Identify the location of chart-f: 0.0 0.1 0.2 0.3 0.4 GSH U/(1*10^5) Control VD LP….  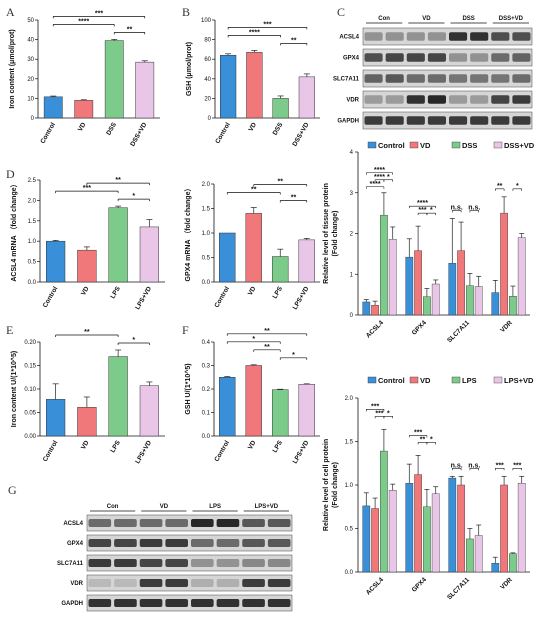
(252, 396).